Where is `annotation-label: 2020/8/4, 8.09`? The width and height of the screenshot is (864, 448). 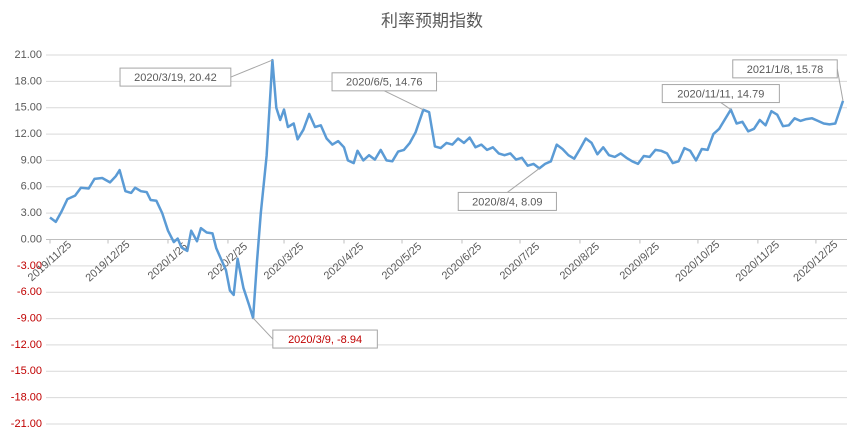 annotation-label: 2020/8/4, 8.09 is located at coordinates (507, 202).